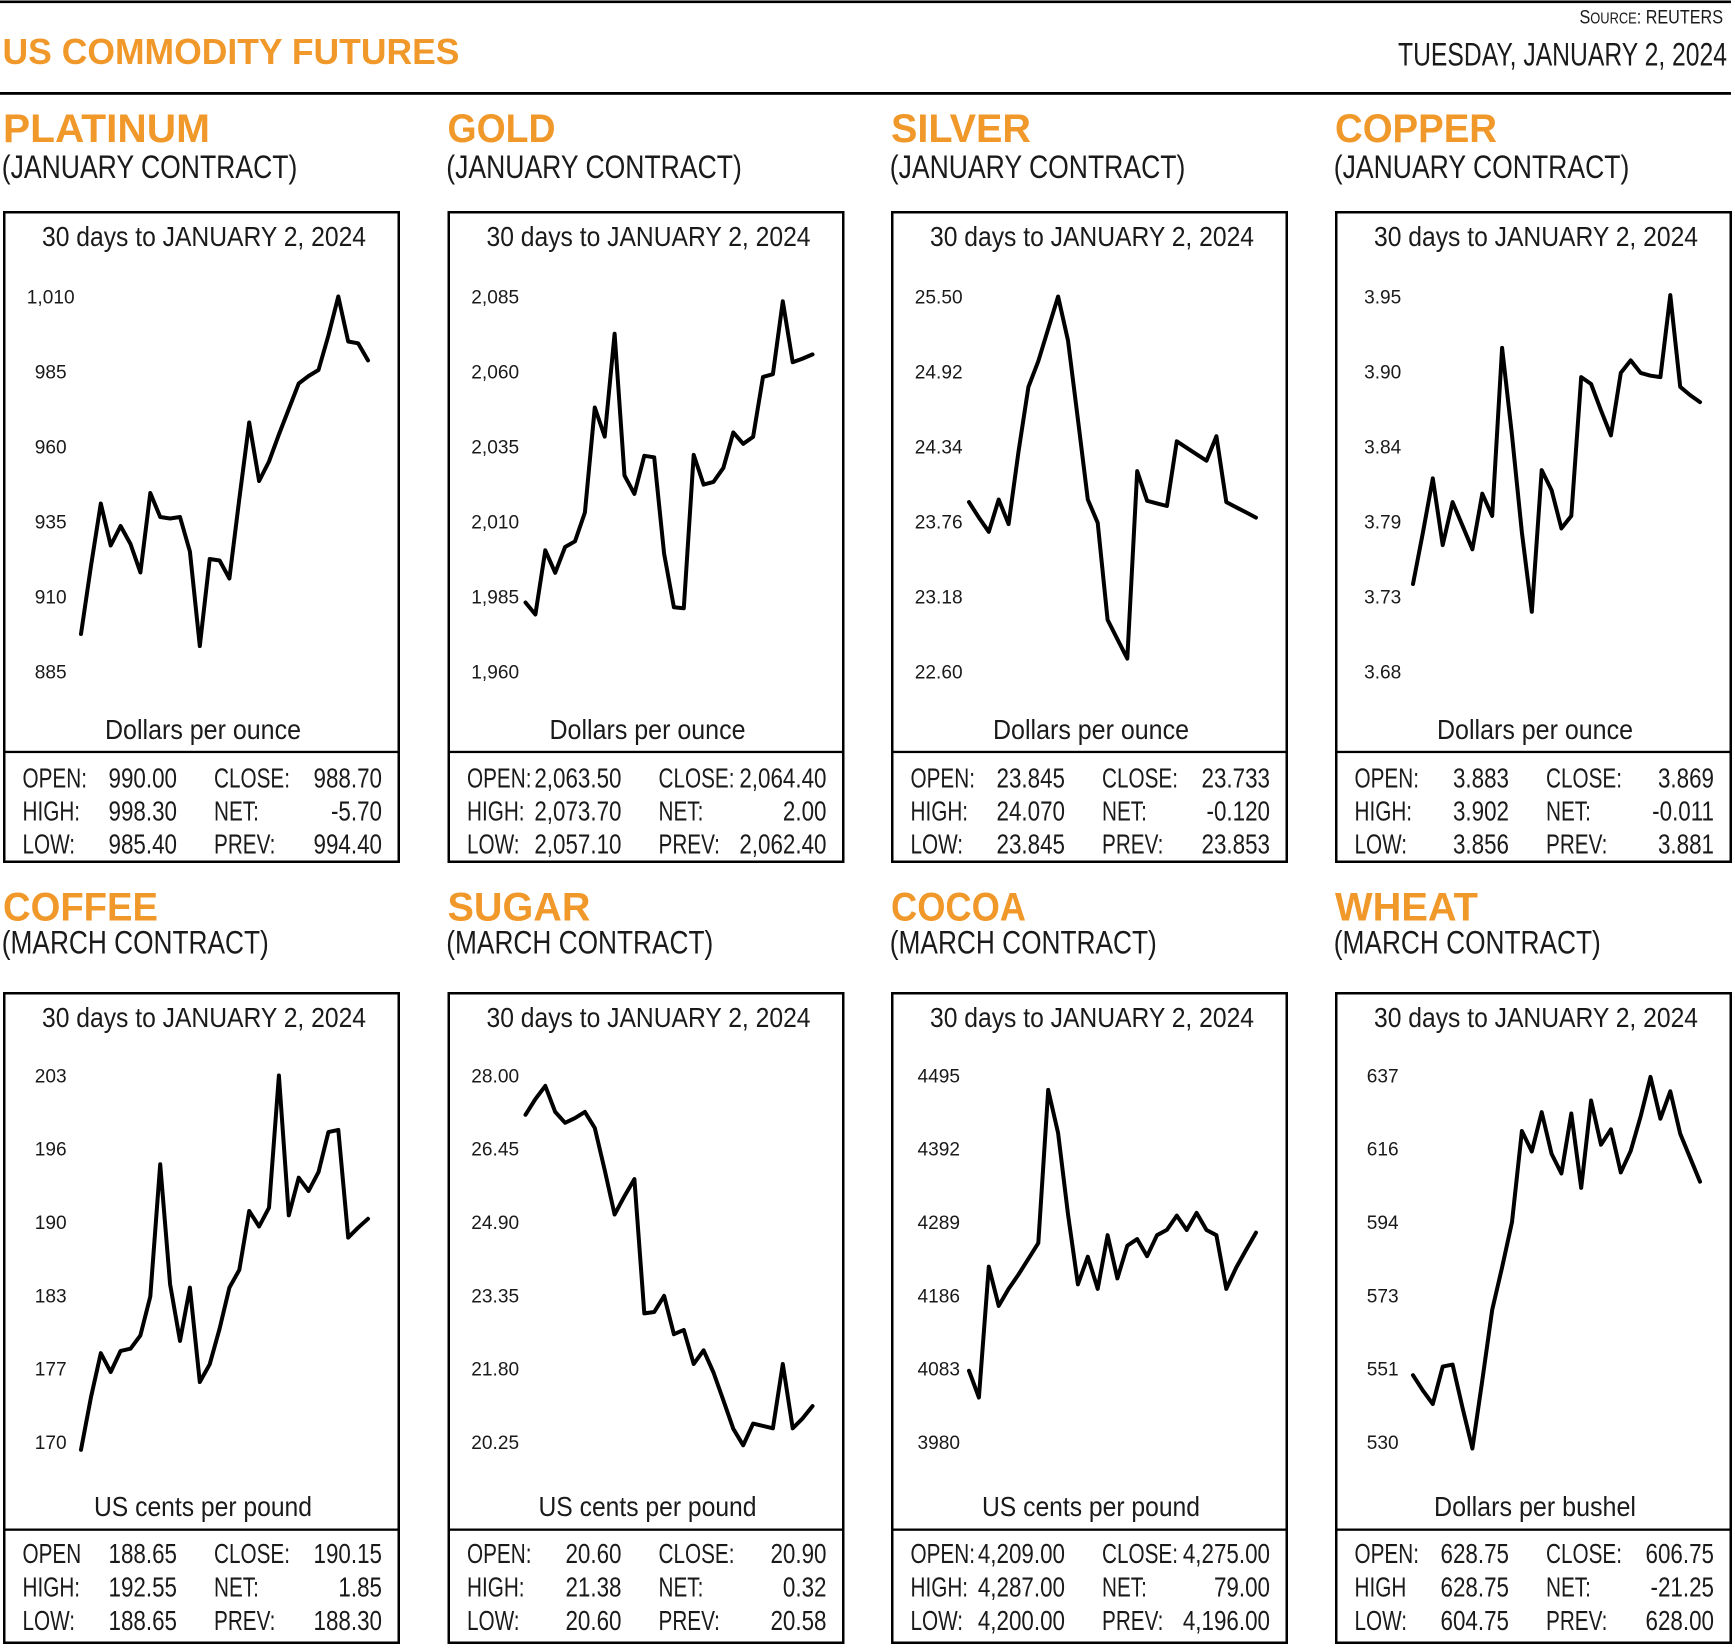  Describe the element at coordinates (143, 778) in the screenshot. I see `svg-text: 990.00` at that location.